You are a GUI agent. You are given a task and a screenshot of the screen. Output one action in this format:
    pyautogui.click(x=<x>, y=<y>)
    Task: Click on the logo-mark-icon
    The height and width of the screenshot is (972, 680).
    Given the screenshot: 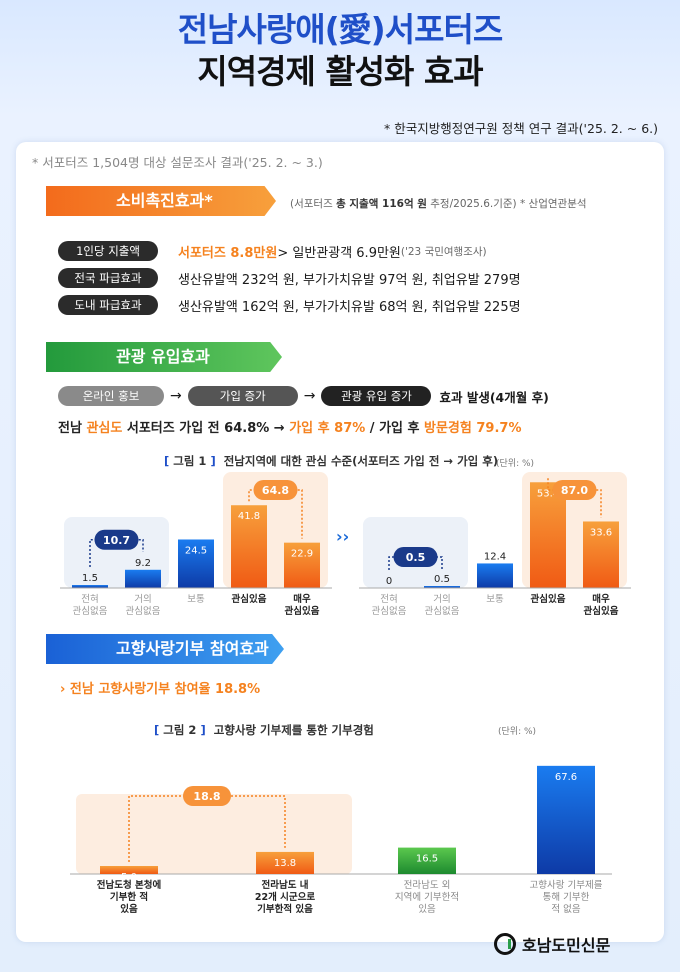 What is the action you would take?
    pyautogui.click(x=505, y=944)
    